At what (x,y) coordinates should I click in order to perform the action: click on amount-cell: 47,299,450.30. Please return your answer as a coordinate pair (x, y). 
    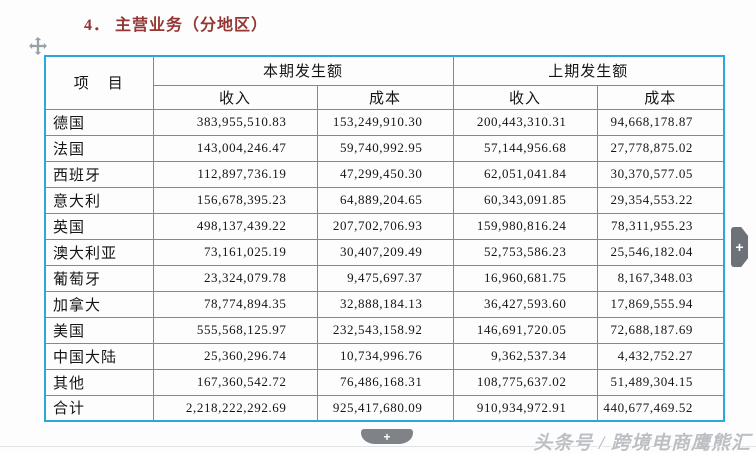
    Looking at the image, I should click on (385, 174).